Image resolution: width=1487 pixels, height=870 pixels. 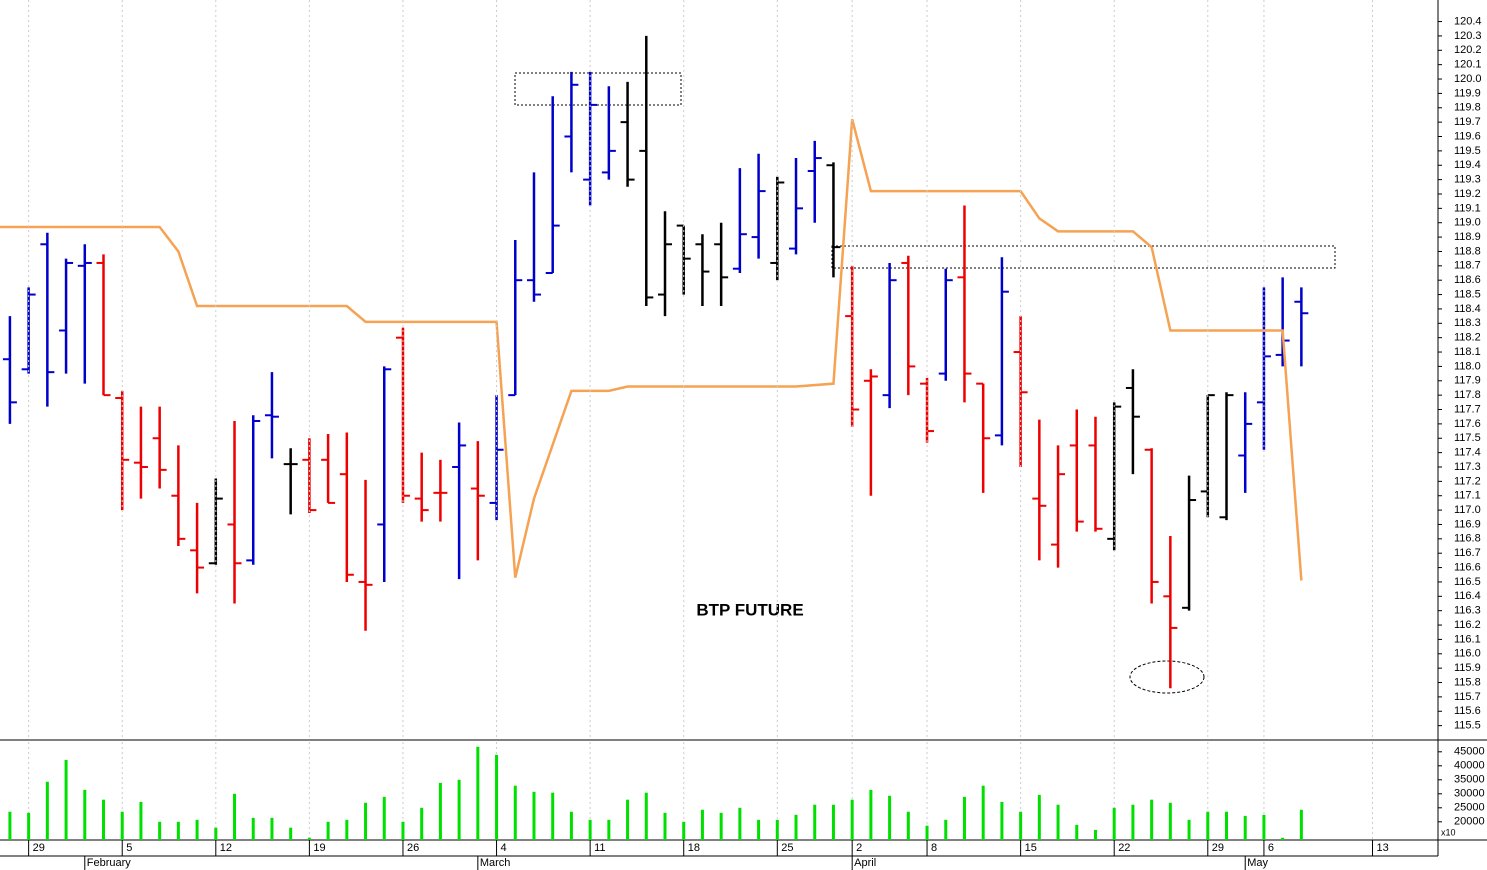 What do you see at coordinates (1468, 65) in the screenshot?
I see `y-tick-label: 120.1` at bounding box center [1468, 65].